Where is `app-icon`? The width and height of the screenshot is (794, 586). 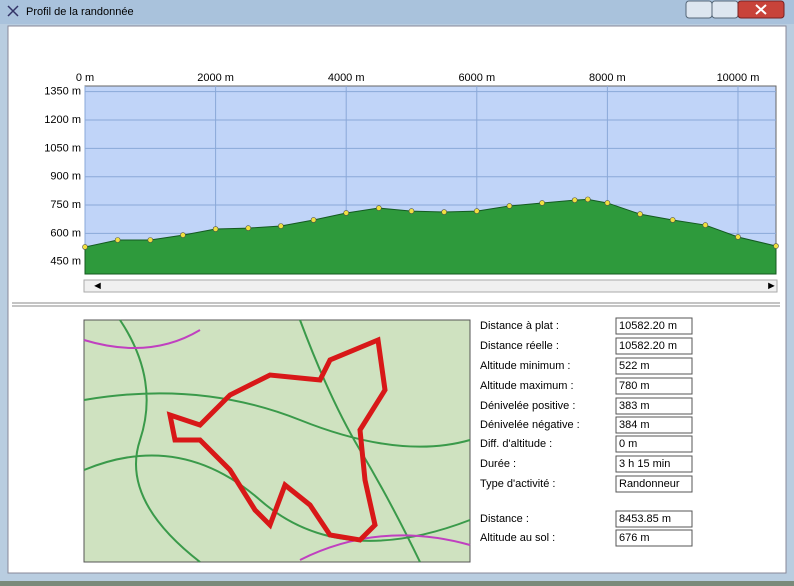 app-icon is located at coordinates (13, 11).